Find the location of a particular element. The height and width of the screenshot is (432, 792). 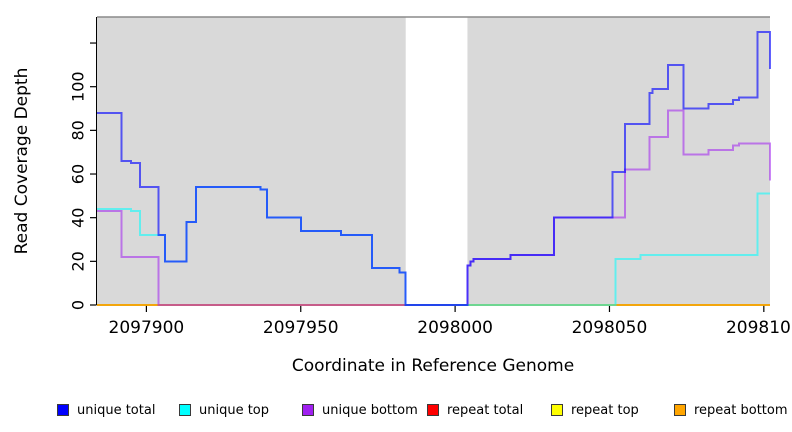

legend-label: repeat total is located at coordinates (485, 410).